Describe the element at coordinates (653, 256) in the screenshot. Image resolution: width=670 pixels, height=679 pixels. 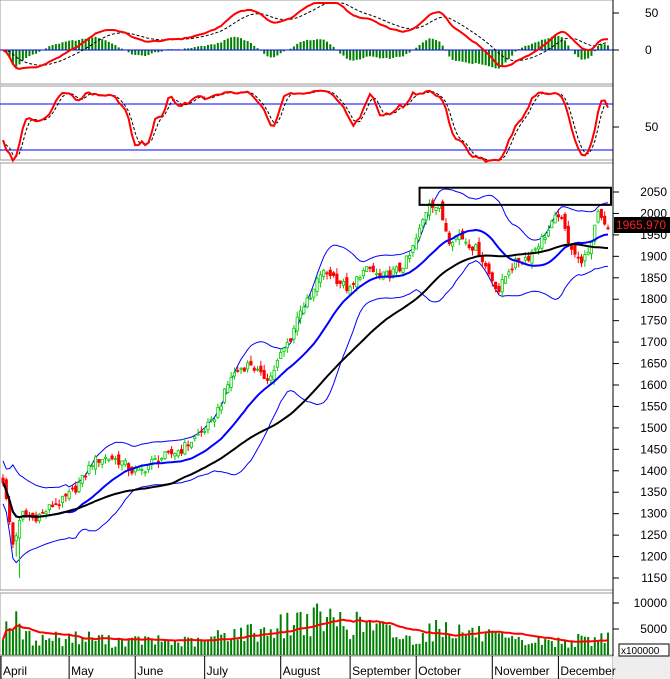
I see `price-tick-label: 1900` at that location.